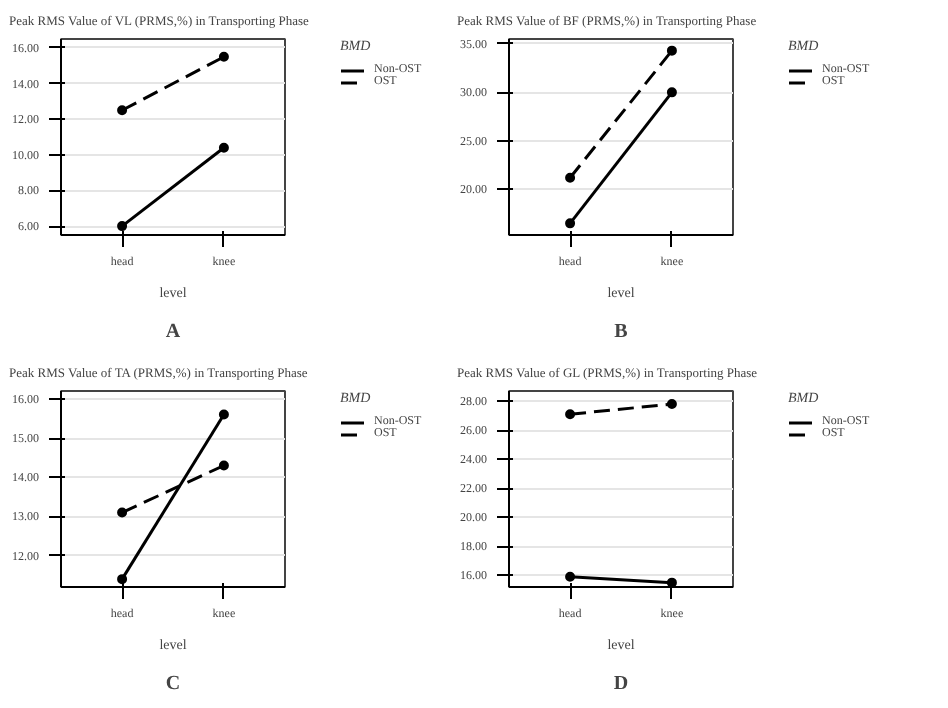 The width and height of the screenshot is (948, 708). I want to click on text: A, so click(173, 332).